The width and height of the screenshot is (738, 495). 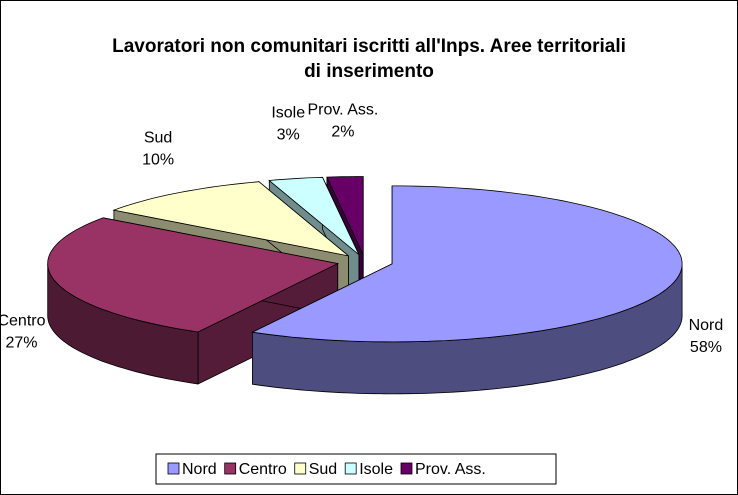 What do you see at coordinates (706, 347) in the screenshot?
I see `data-label: 58%` at bounding box center [706, 347].